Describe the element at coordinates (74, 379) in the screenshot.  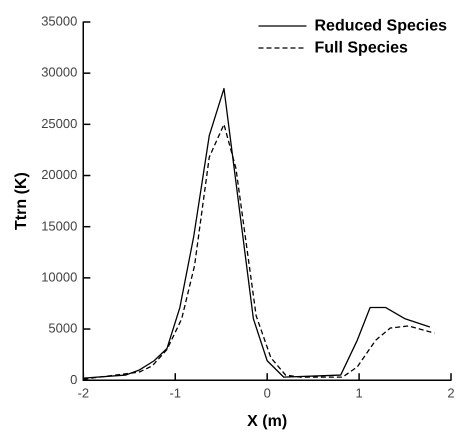
I see `y-tick-label: 0` at that location.